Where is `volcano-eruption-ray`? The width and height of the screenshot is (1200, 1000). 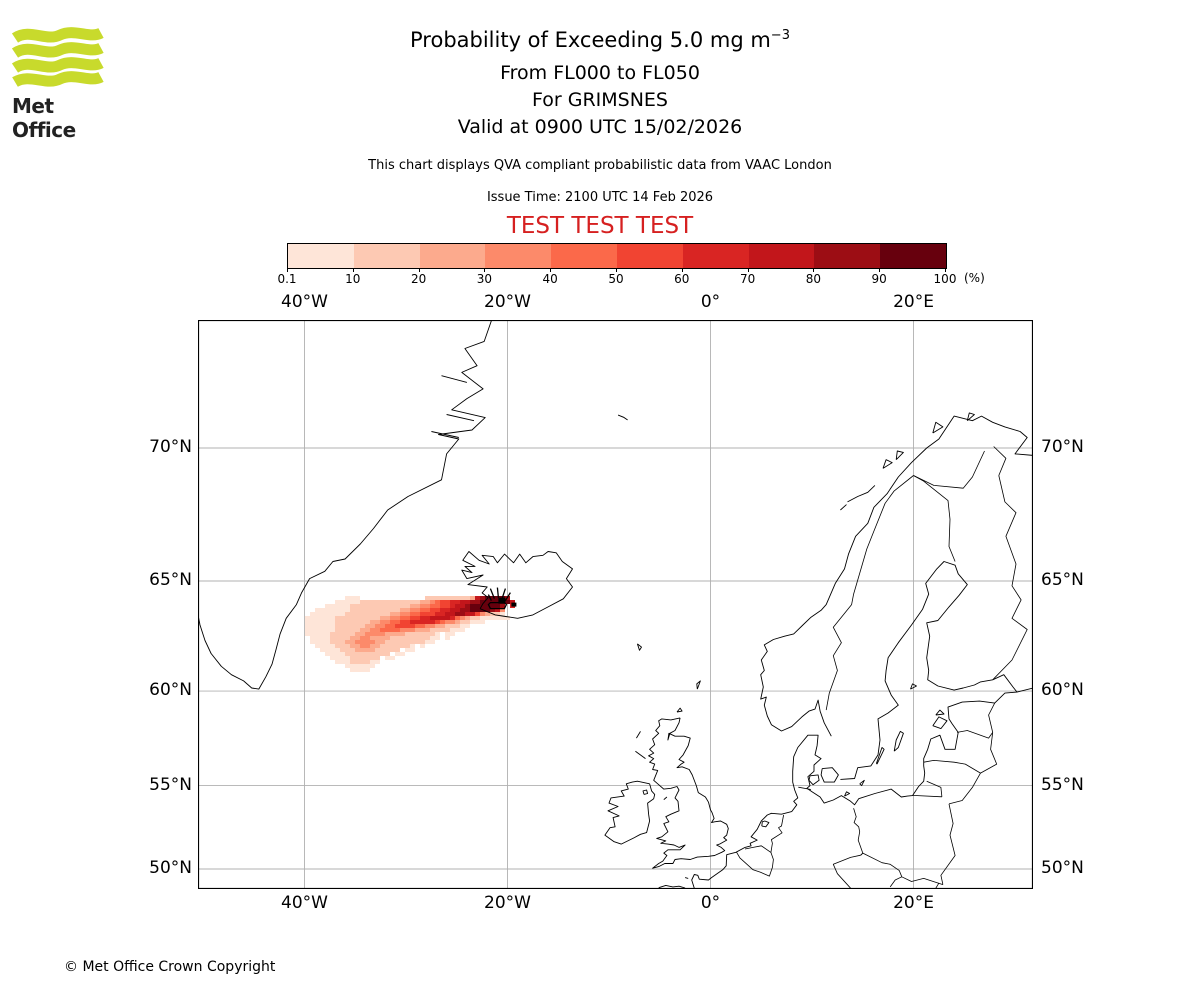
volcano-eruption-ray is located at coordinates (498, 592).